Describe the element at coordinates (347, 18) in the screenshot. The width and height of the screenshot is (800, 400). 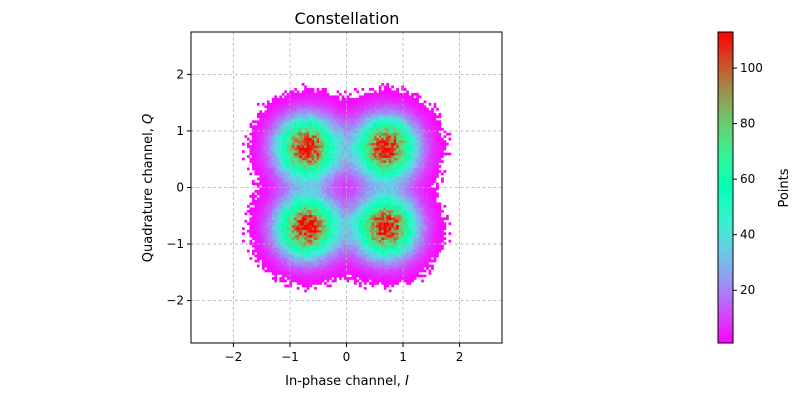
I see `chart-title: Constellation` at that location.